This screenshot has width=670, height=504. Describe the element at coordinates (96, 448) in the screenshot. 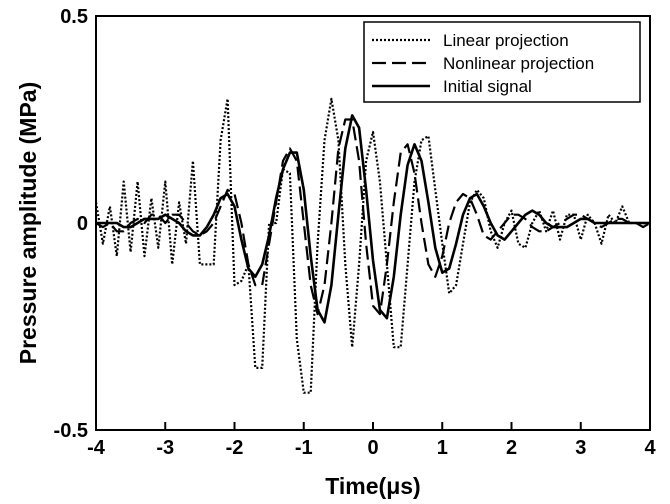

I see `x-tick-label: -4` at that location.